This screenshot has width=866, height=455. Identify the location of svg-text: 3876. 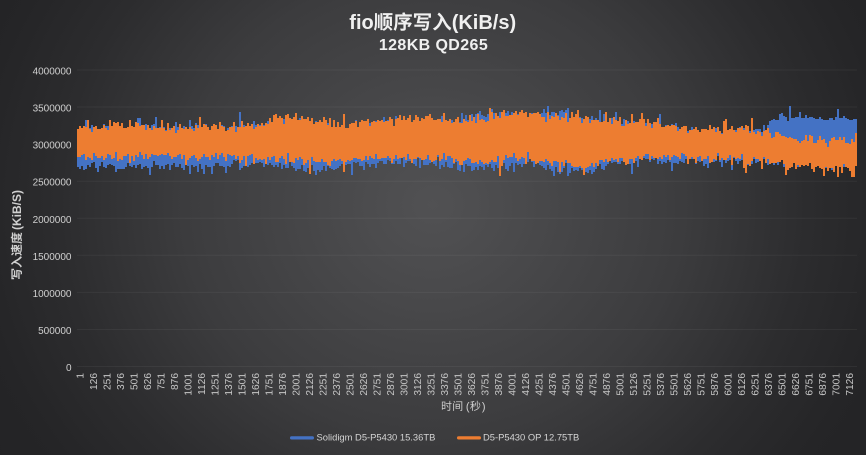
(499, 384).